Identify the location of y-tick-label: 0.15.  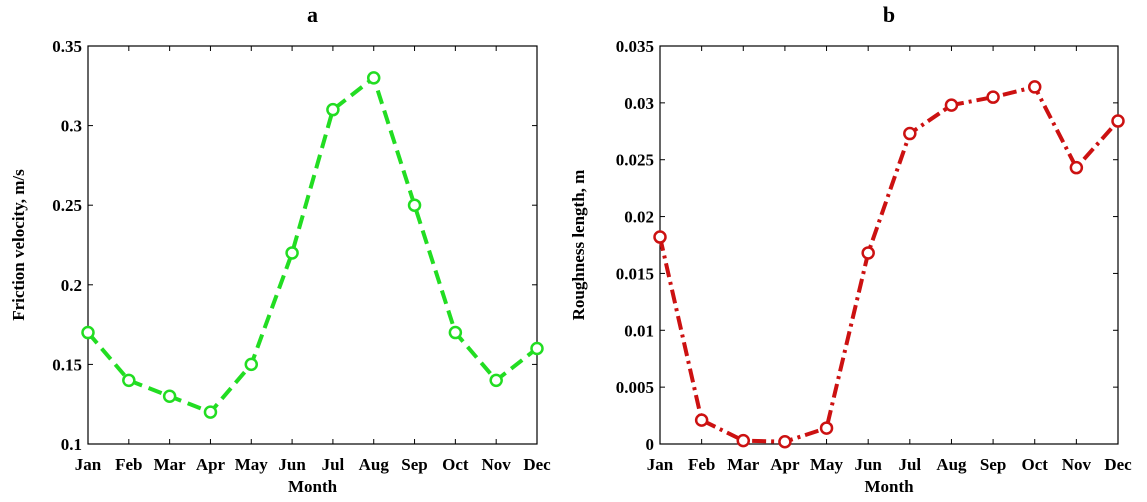
(67, 364).